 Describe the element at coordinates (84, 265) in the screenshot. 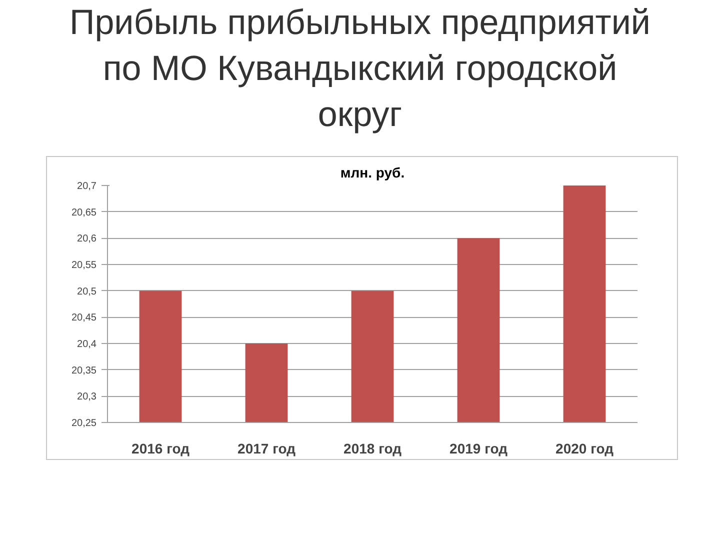

I see `y-tick-label: 20,55` at that location.